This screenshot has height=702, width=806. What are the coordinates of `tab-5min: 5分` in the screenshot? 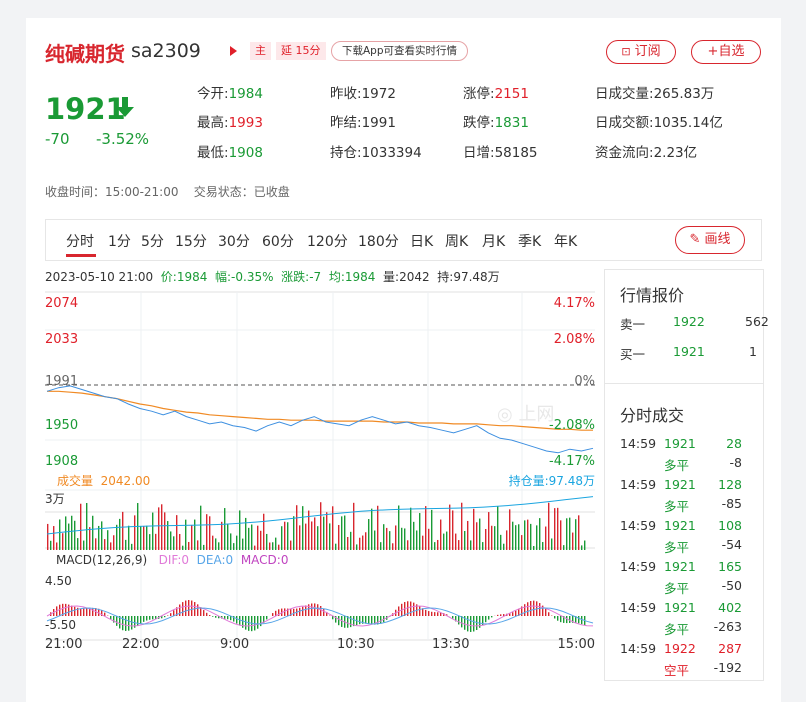 It's located at (152, 242).